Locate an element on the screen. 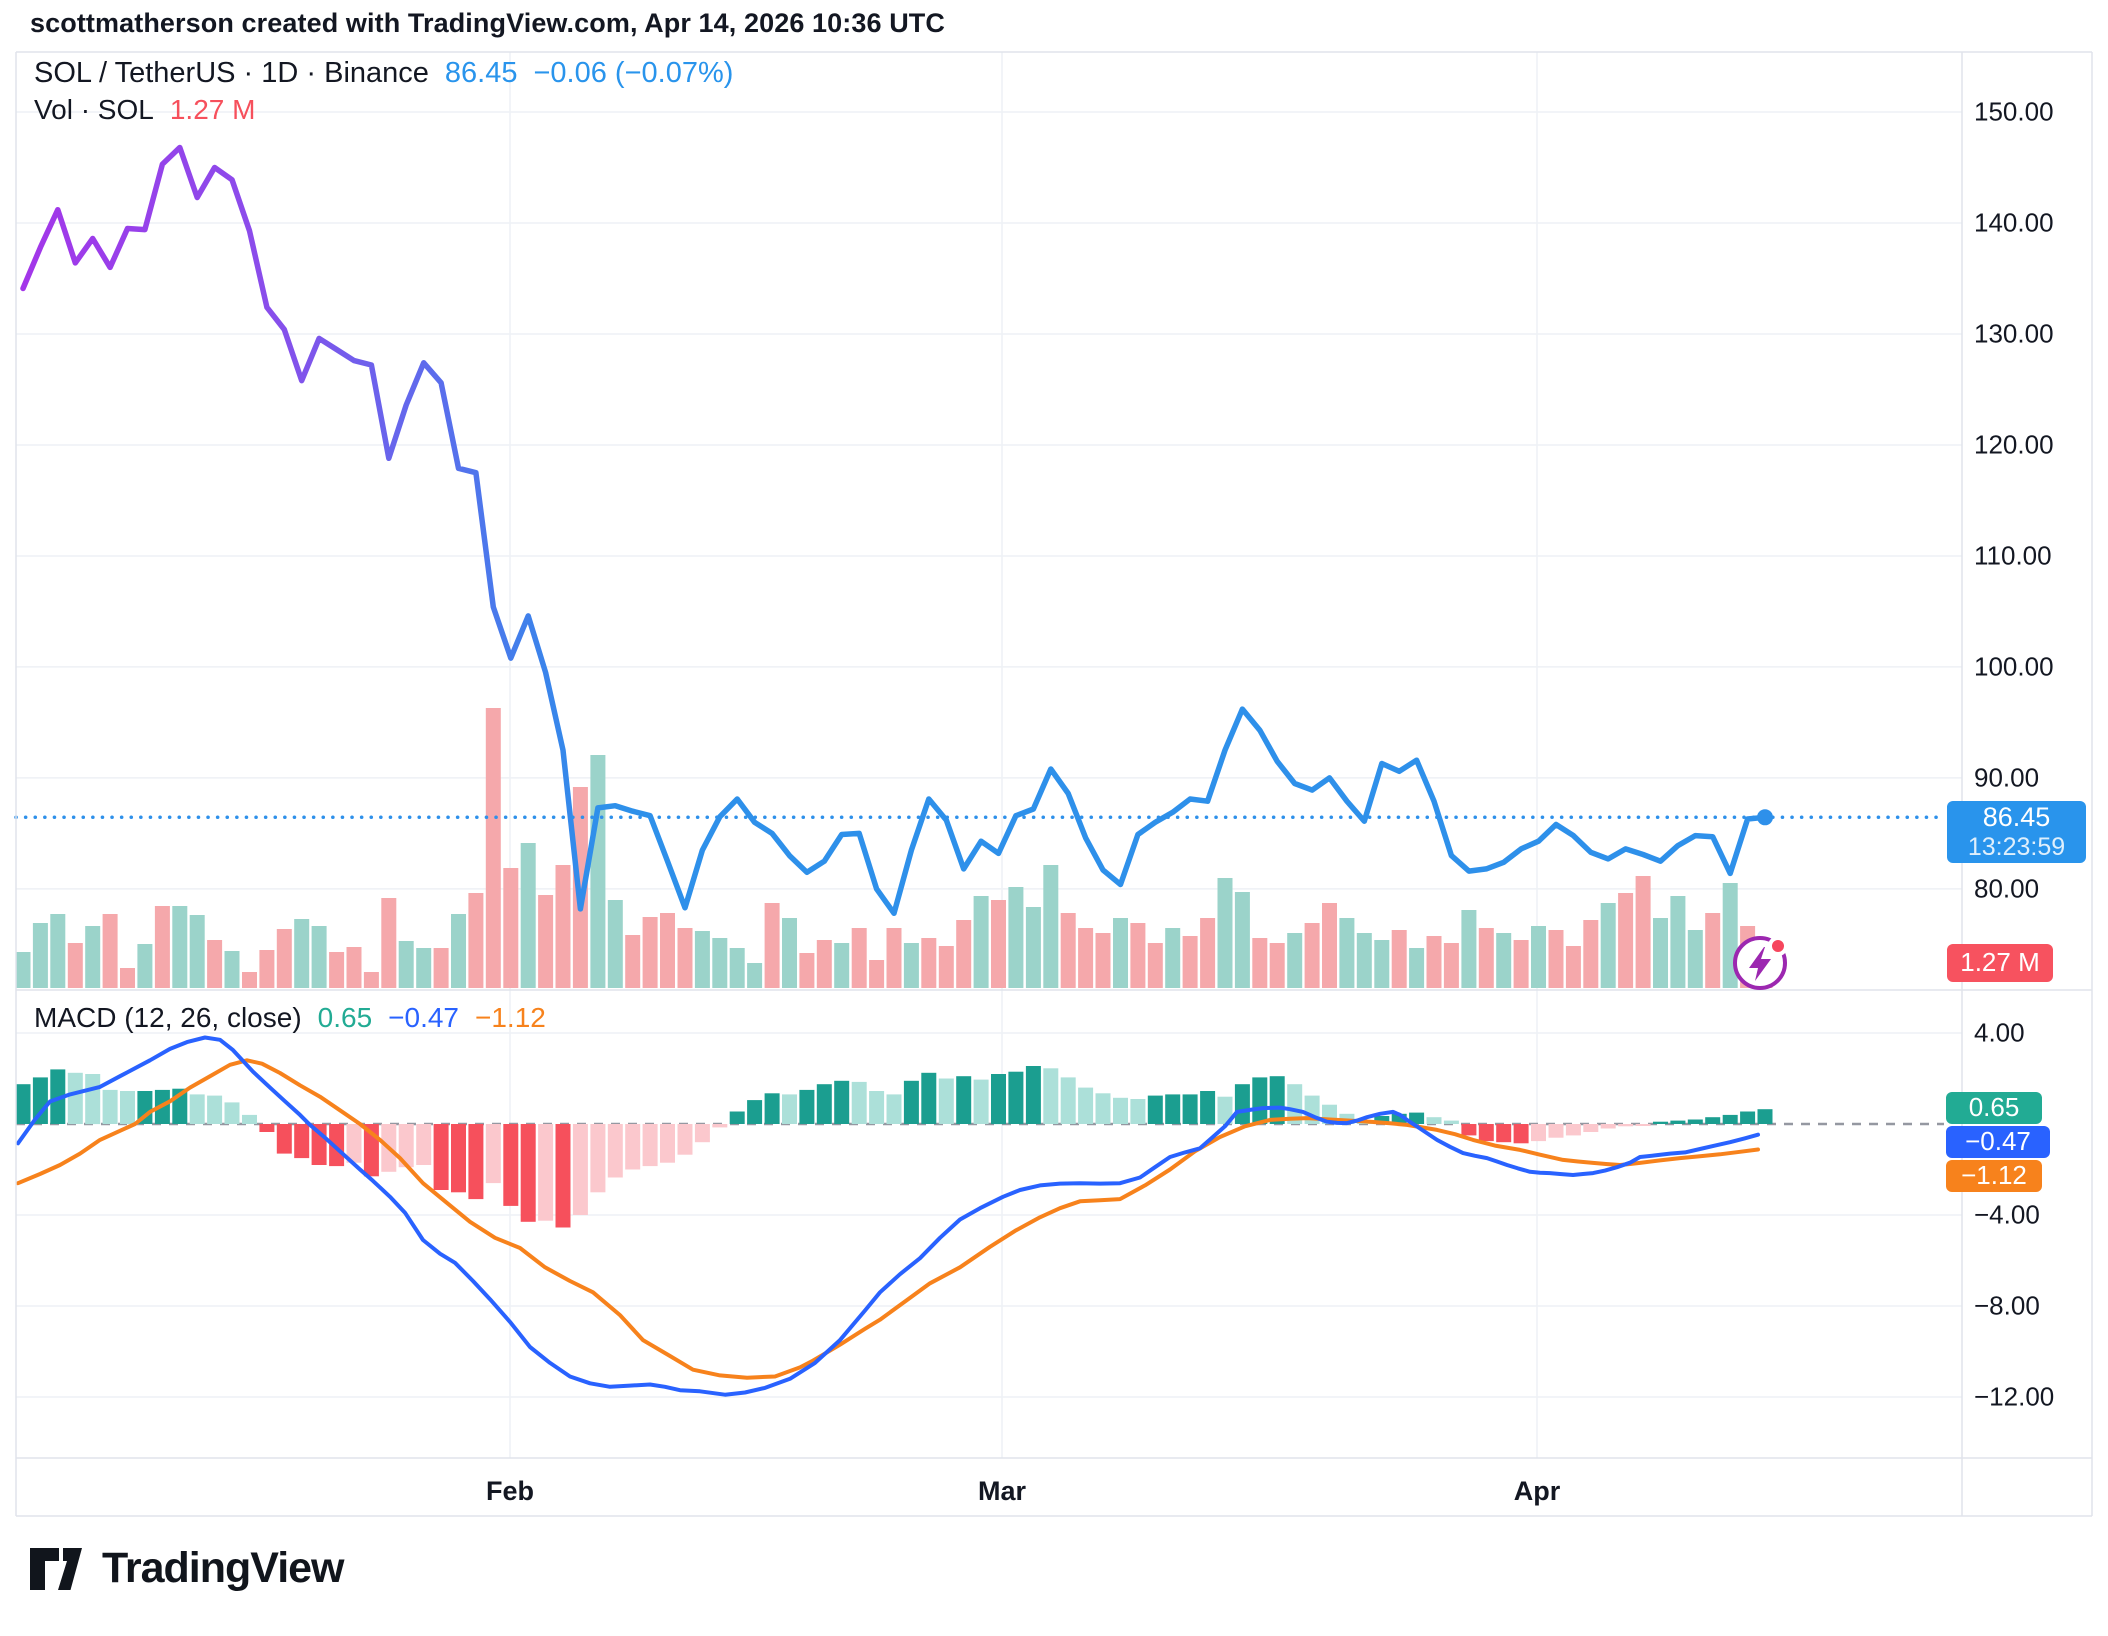 Image resolution: width=2108 pixels, height=1636 pixels. macd-tick-label: −8.00 is located at coordinates (2007, 1305).